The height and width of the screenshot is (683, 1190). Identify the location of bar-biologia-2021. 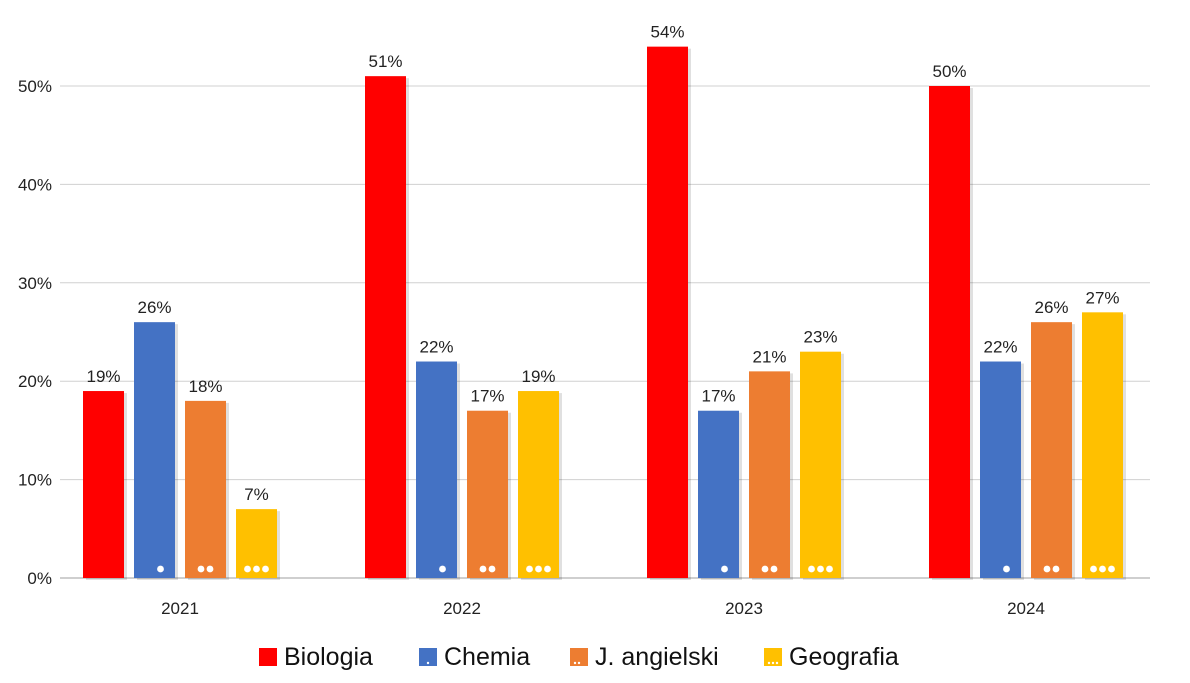
(103, 484).